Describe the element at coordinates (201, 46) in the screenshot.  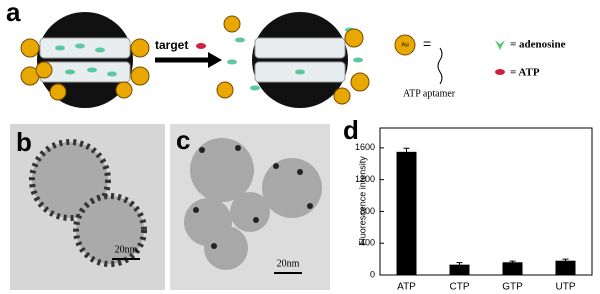
I see `atp-icon` at that location.